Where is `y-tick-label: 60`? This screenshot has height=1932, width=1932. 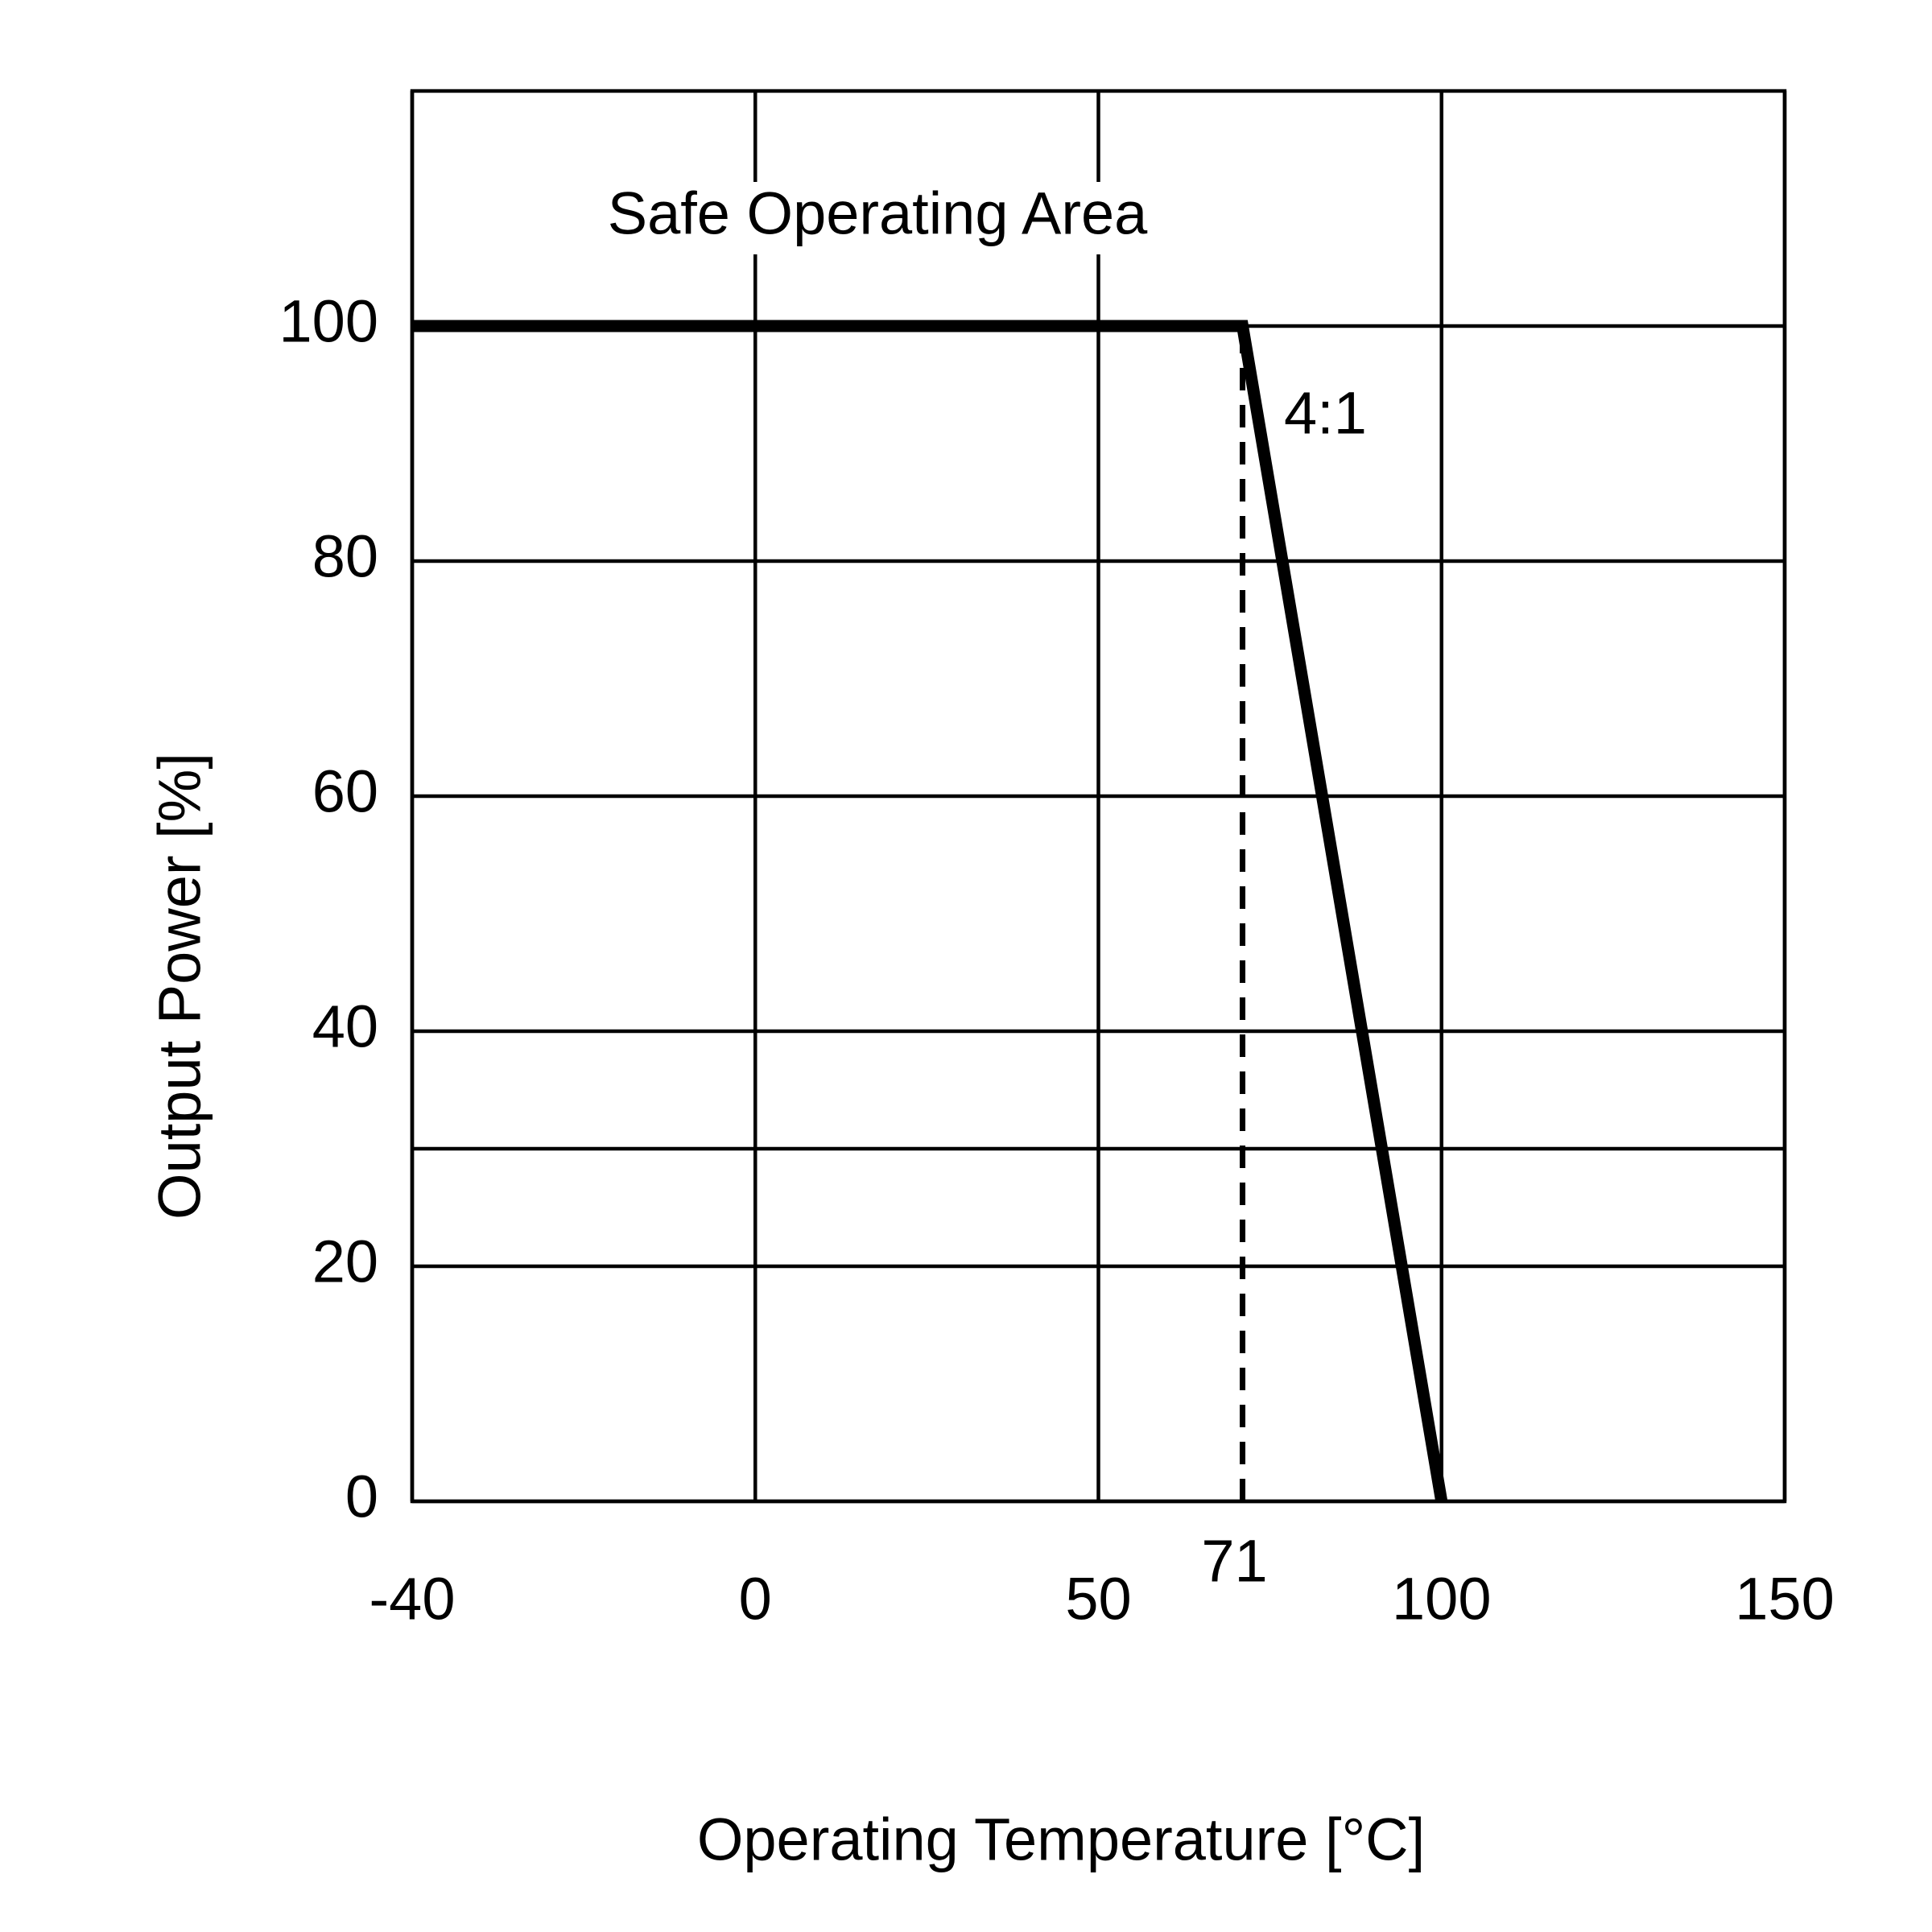 y-tick-label: 60 is located at coordinates (345, 791).